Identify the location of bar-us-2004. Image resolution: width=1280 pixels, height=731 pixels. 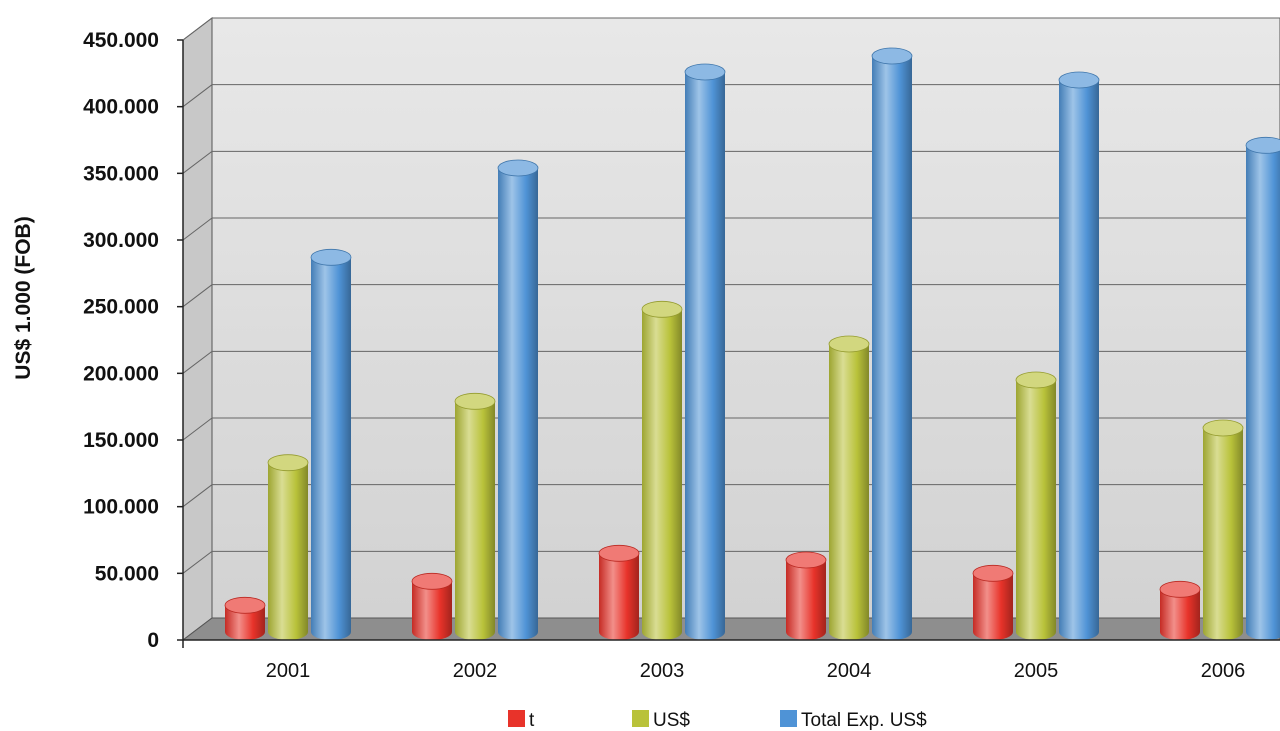
(849, 487).